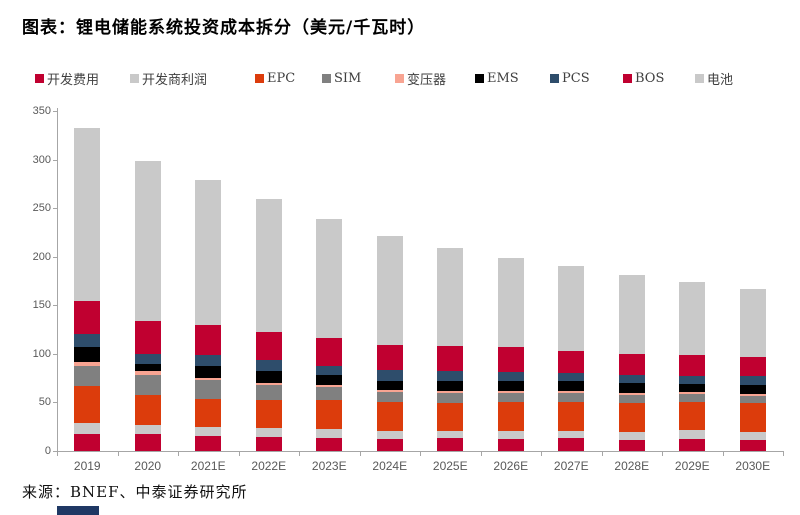 This screenshot has width=800, height=515. I want to click on y-axis-label: 100, so click(41, 353).